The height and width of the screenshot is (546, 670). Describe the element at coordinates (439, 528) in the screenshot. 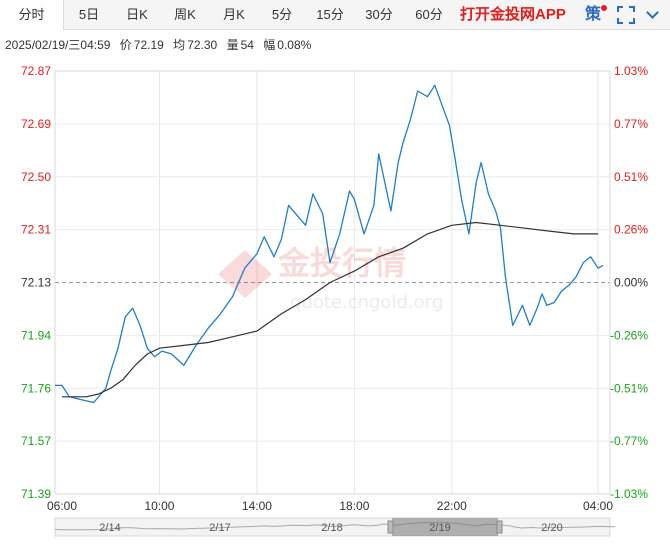

I see `navigator-date-label: 2/19` at that location.